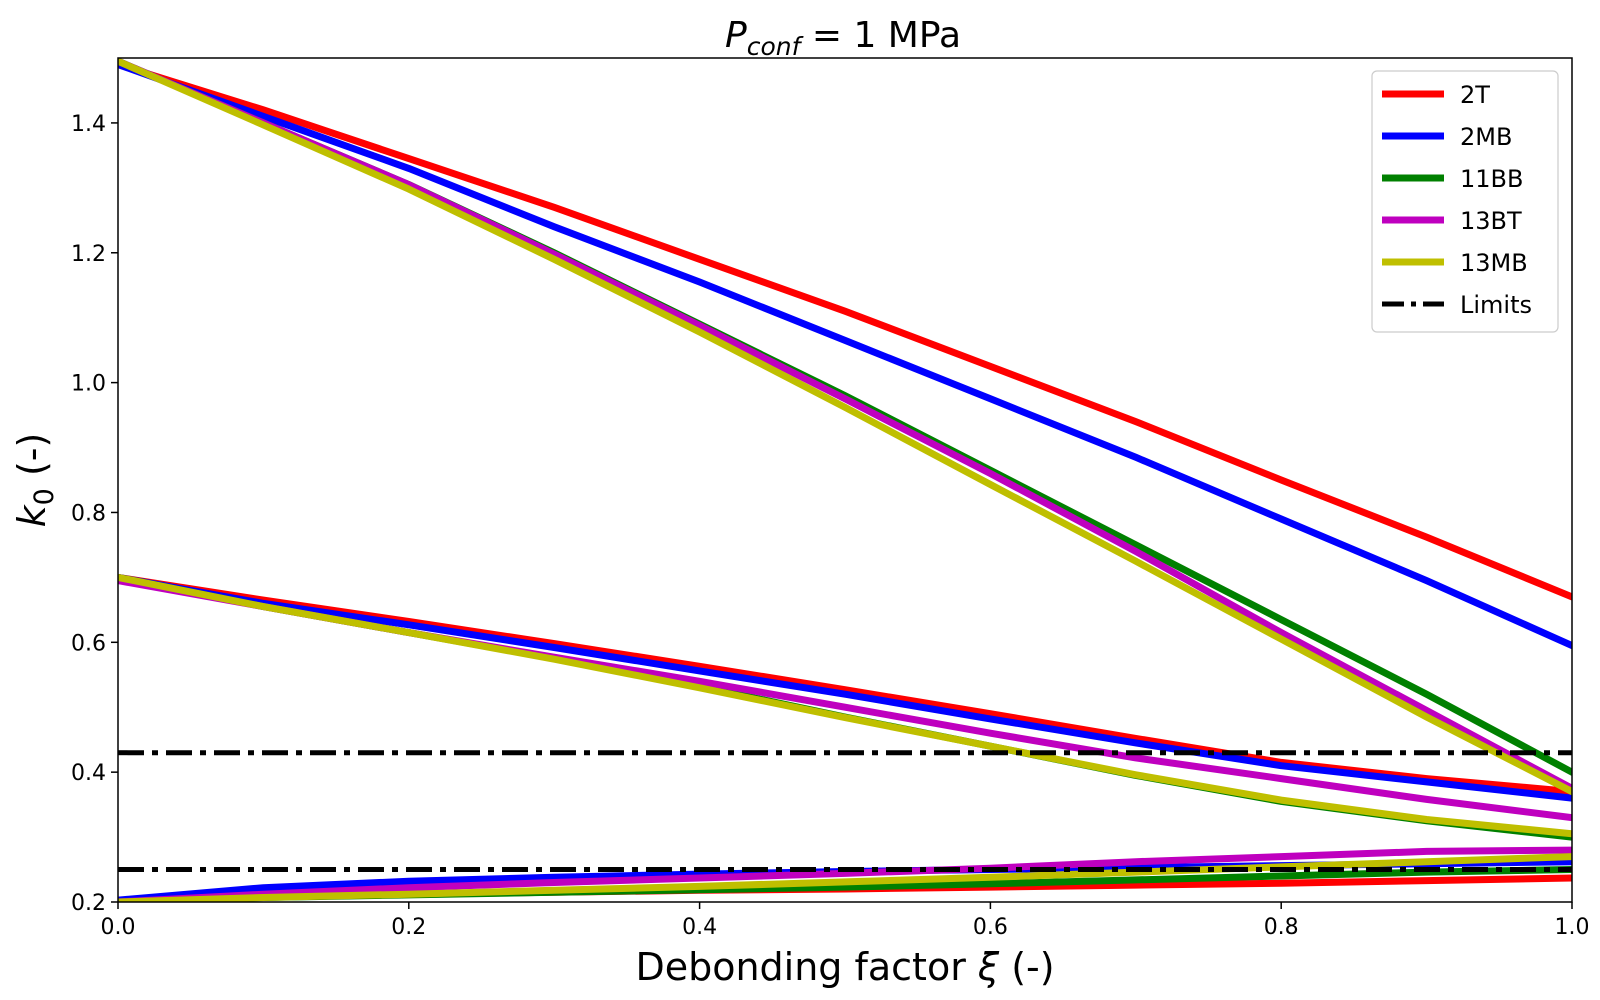  What do you see at coordinates (1491, 221) in the screenshot?
I see `legend-label-13bt: 13BT` at bounding box center [1491, 221].